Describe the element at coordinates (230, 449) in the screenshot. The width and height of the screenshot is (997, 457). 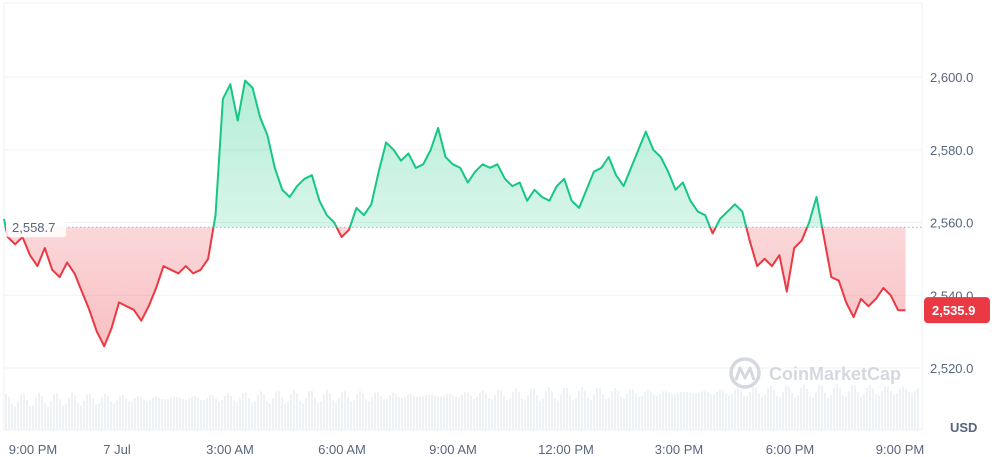
I see `x-tick-label: 3:00 AM` at that location.